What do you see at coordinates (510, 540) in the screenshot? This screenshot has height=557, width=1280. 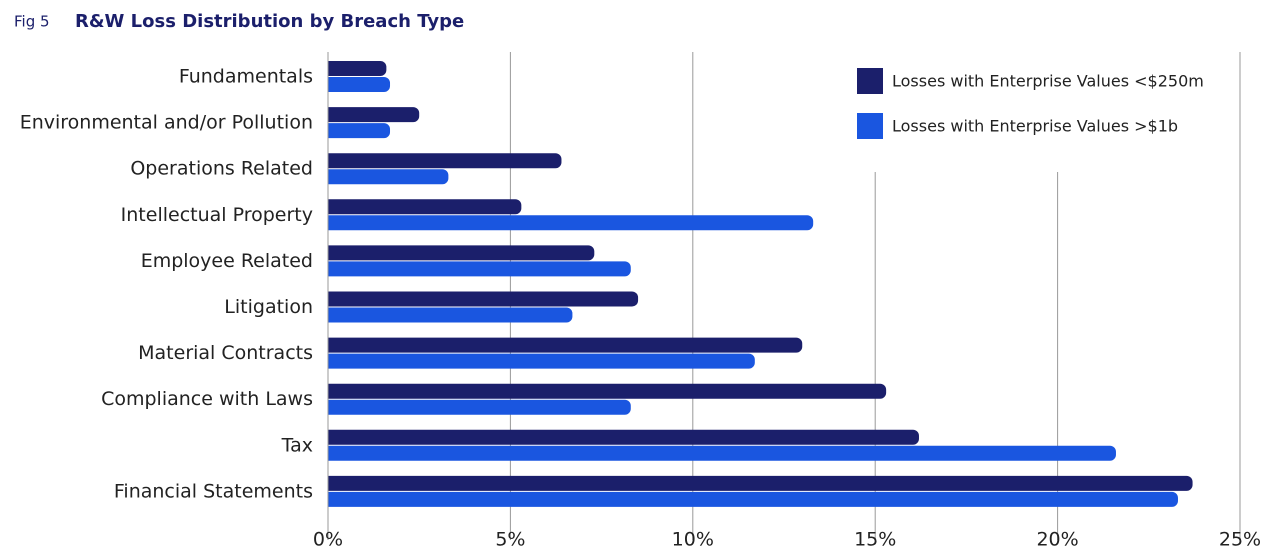 I see `x-tick-label: 5%` at bounding box center [510, 540].